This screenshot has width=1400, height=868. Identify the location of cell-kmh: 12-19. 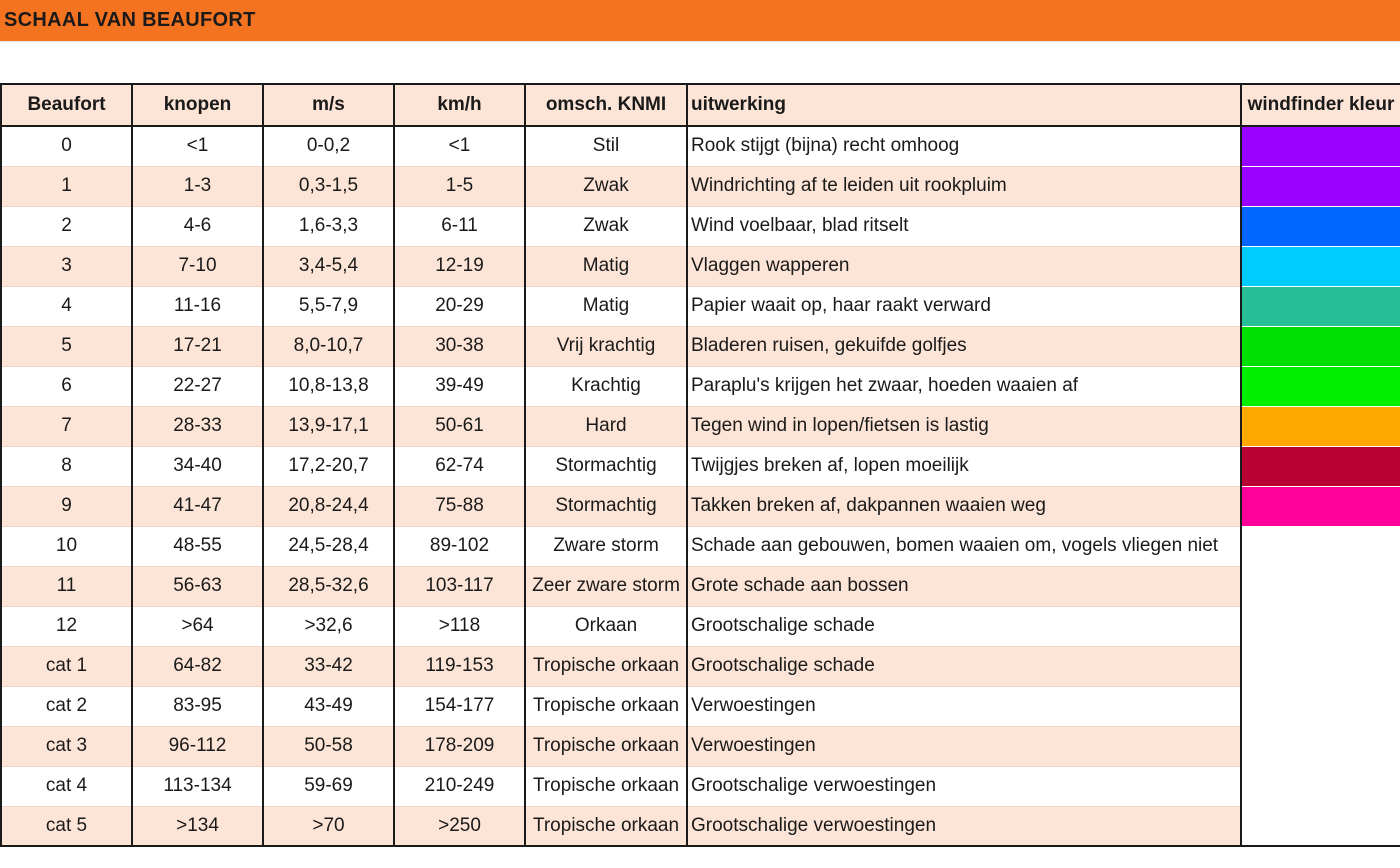
(459, 266).